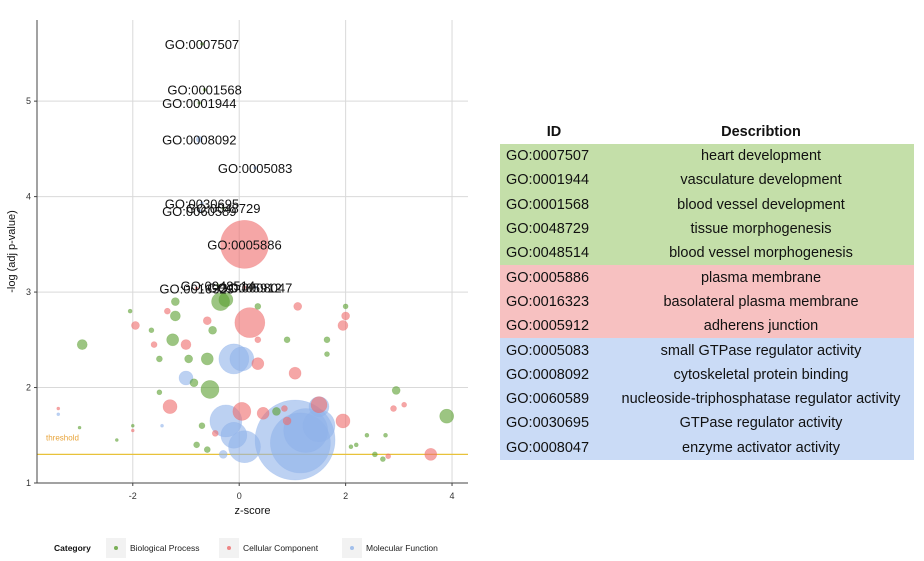 The image size is (924, 561). What do you see at coordinates (133, 496) in the screenshot?
I see `x-tick-label: -2` at bounding box center [133, 496].